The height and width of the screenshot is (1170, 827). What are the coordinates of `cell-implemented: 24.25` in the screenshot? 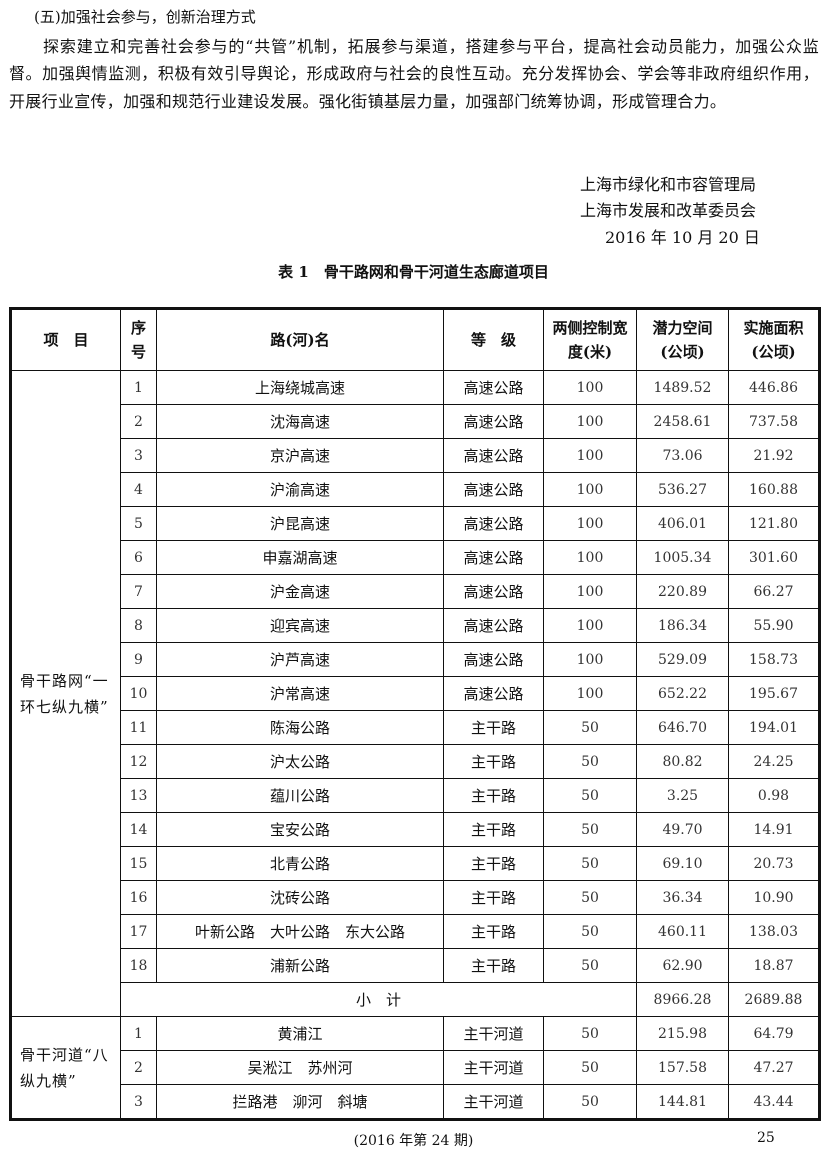 It's located at (774, 761).